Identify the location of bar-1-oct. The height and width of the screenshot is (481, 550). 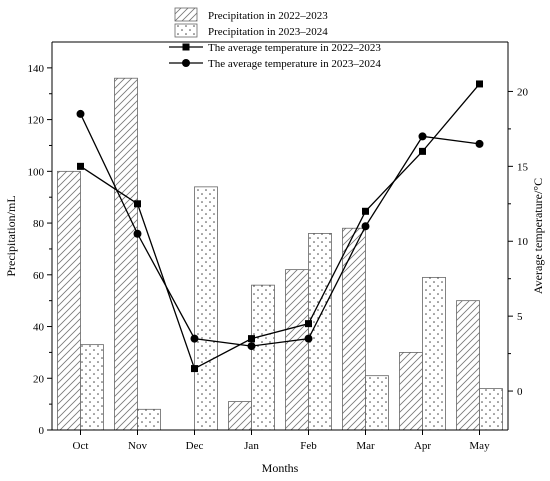
(69, 300).